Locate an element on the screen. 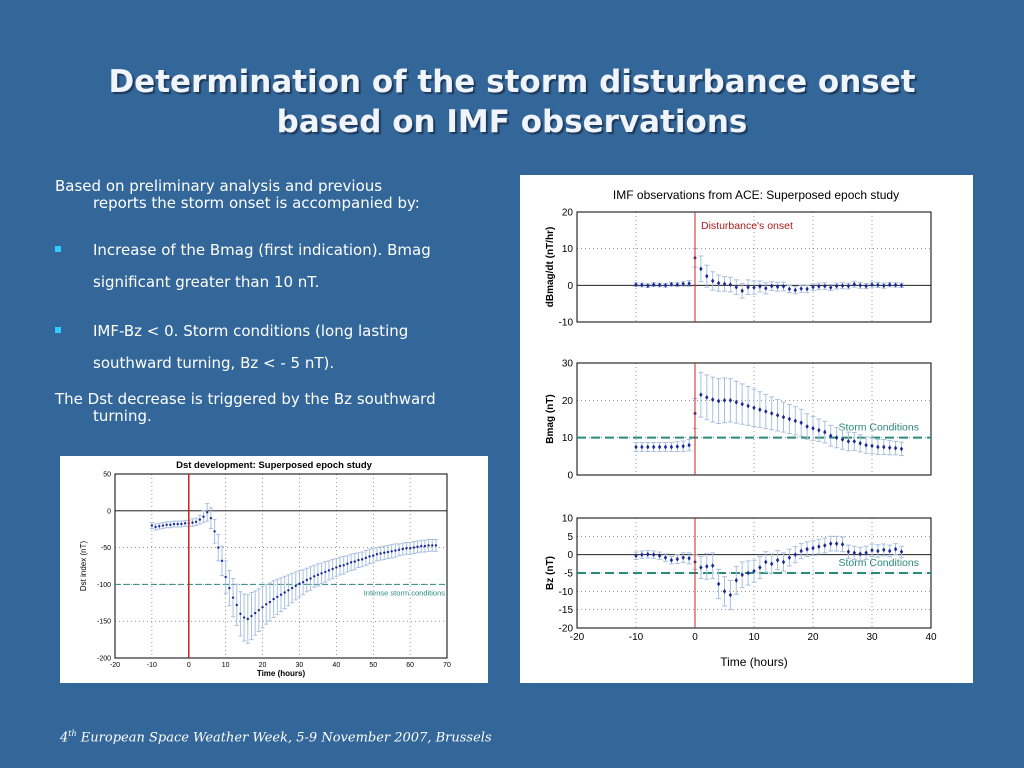 The image size is (1024, 768). y-tick-label: 5 is located at coordinates (570, 537).